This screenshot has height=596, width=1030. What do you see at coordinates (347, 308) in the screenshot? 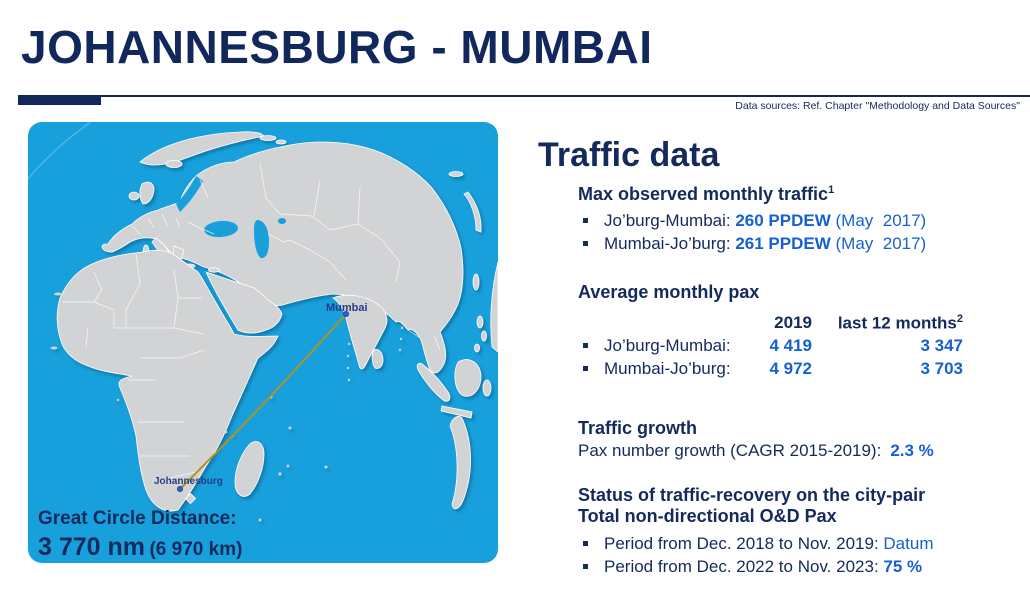
I see `mumbai-label: Mumbai` at bounding box center [347, 308].